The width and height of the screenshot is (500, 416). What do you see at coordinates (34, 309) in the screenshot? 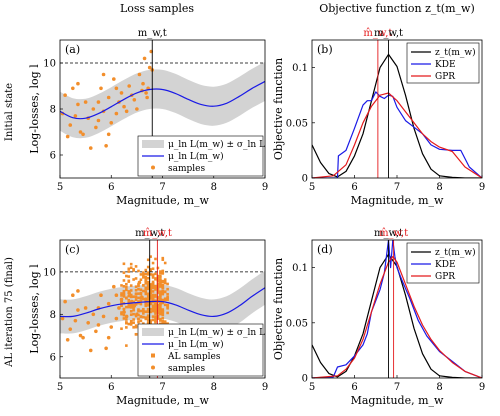
I see `y-axis-label: Log-losses, log l` at bounding box center [34, 309].